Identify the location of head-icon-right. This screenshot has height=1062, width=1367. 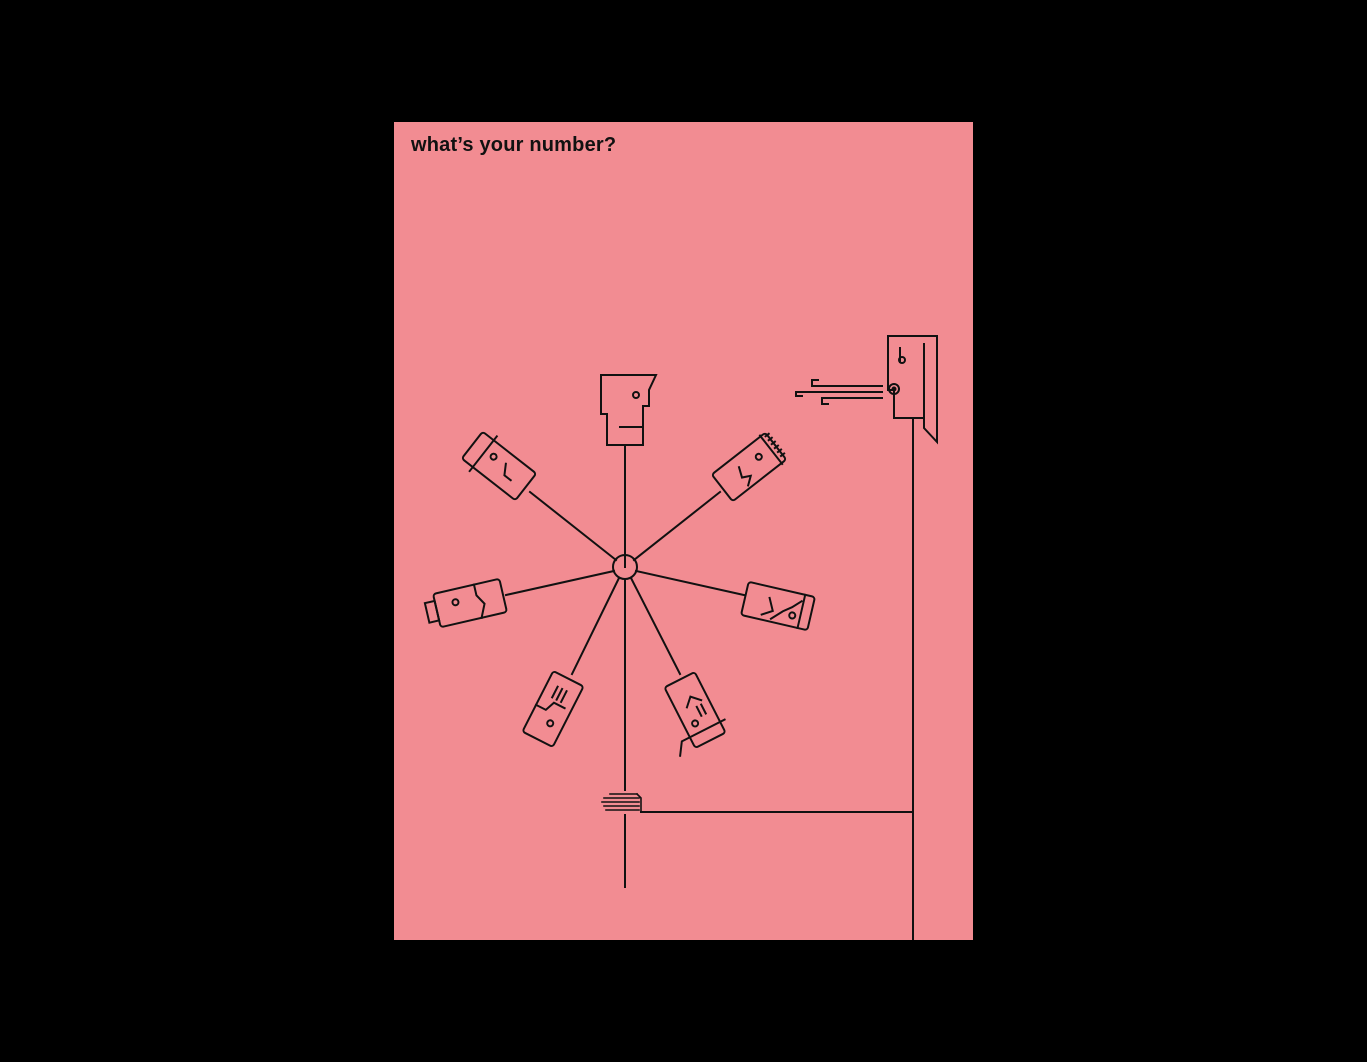
(778, 606).